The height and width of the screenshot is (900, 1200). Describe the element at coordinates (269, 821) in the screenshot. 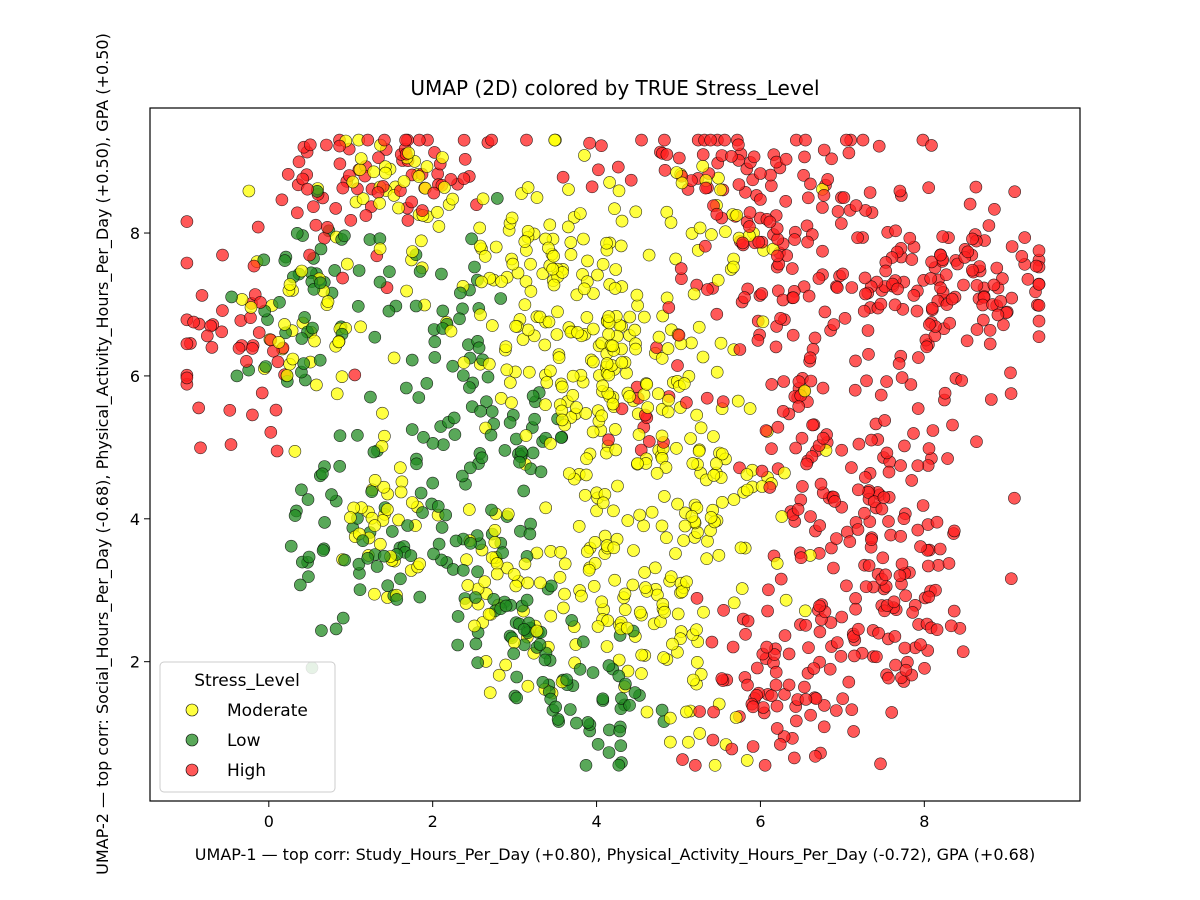

I see `x-tick-label: 0` at that location.